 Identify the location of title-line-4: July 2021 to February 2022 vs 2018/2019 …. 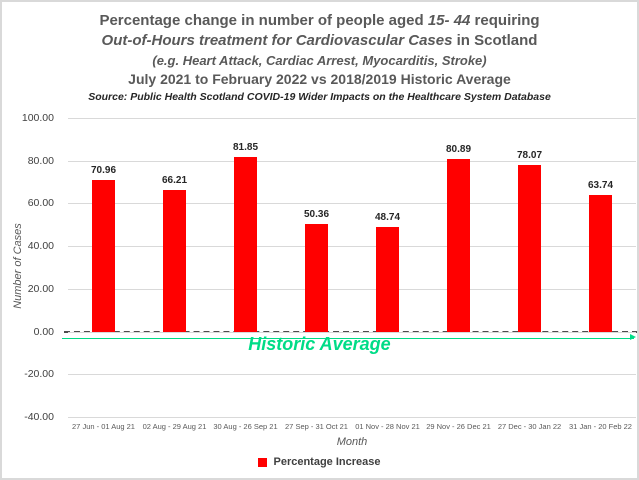
(319, 79).